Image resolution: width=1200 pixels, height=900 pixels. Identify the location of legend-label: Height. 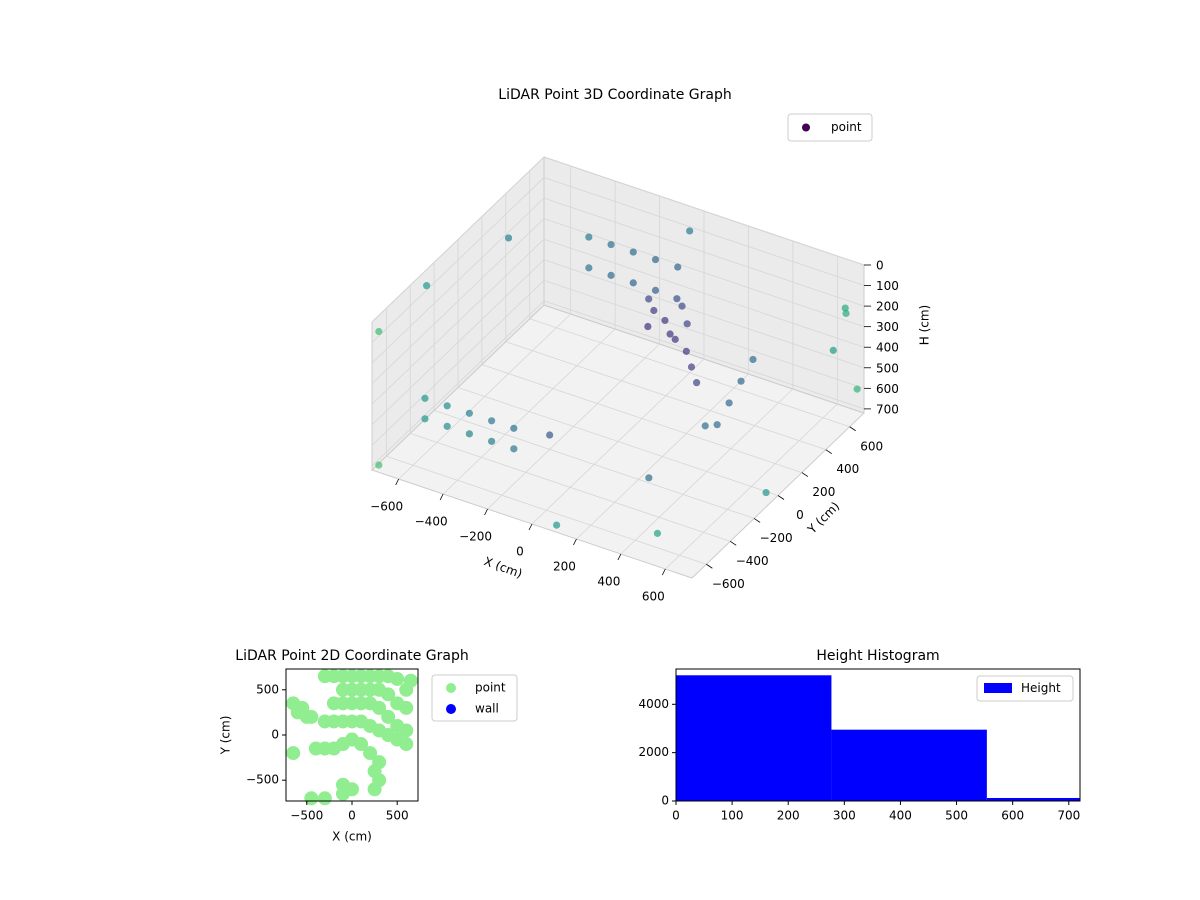
(1041, 688).